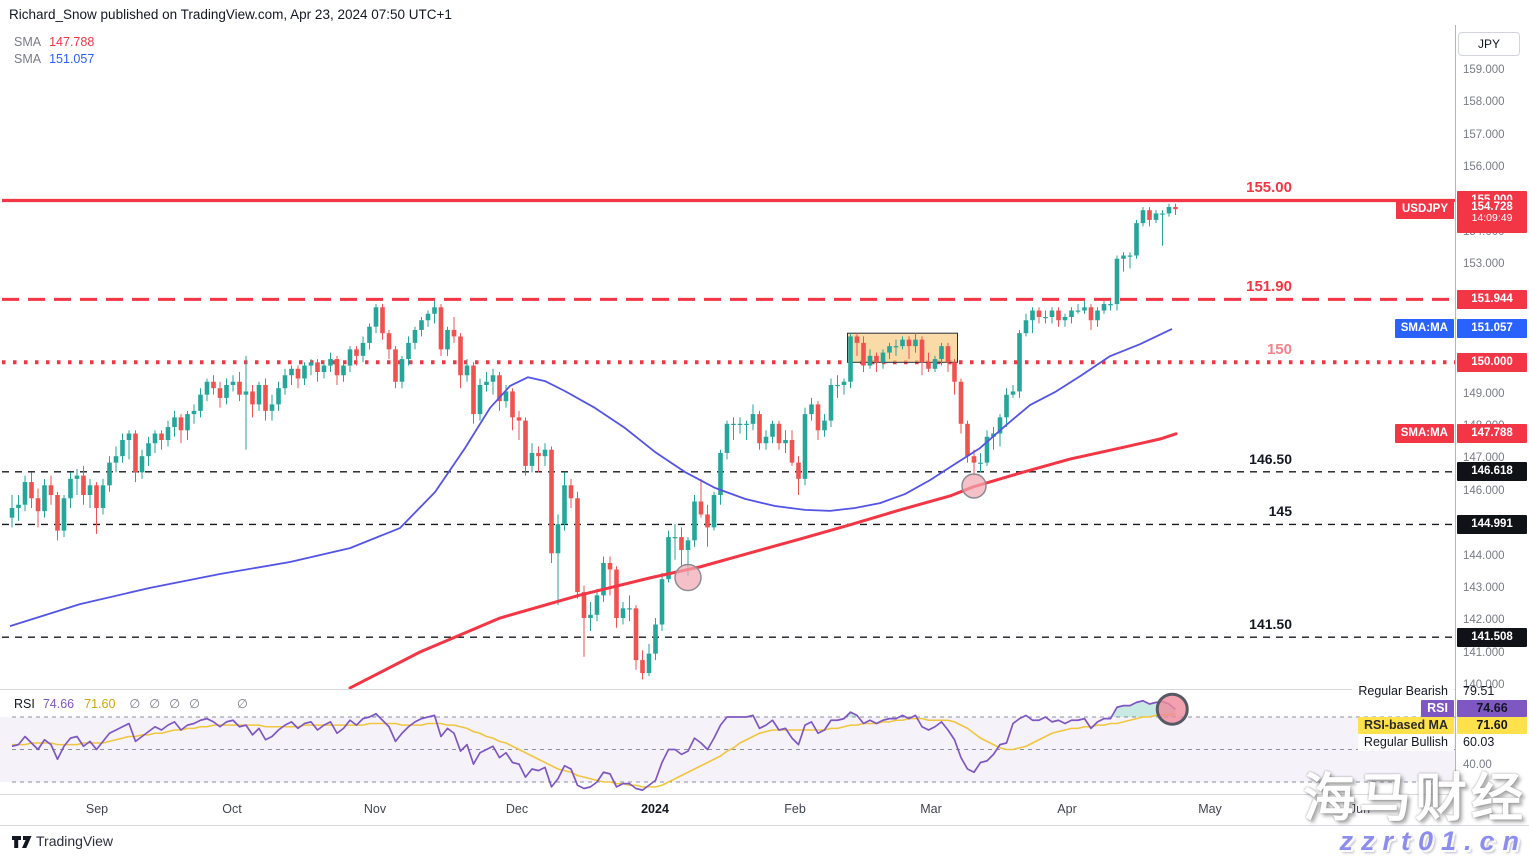 The width and height of the screenshot is (1529, 857). What do you see at coordinates (1484, 620) in the screenshot?
I see `price-tick: 142.000` at bounding box center [1484, 620].